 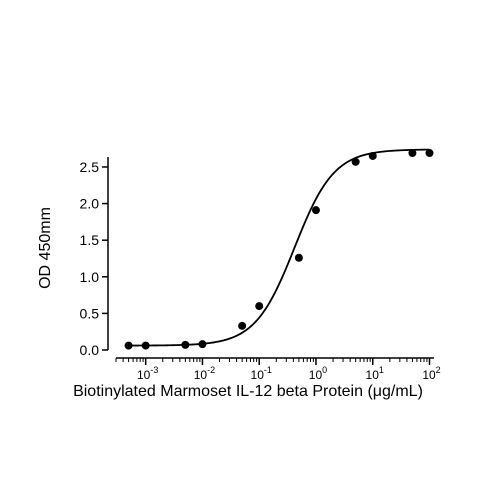 What do you see at coordinates (204, 373) in the screenshot?
I see `x-tick-label: 10⁻²` at bounding box center [204, 373].